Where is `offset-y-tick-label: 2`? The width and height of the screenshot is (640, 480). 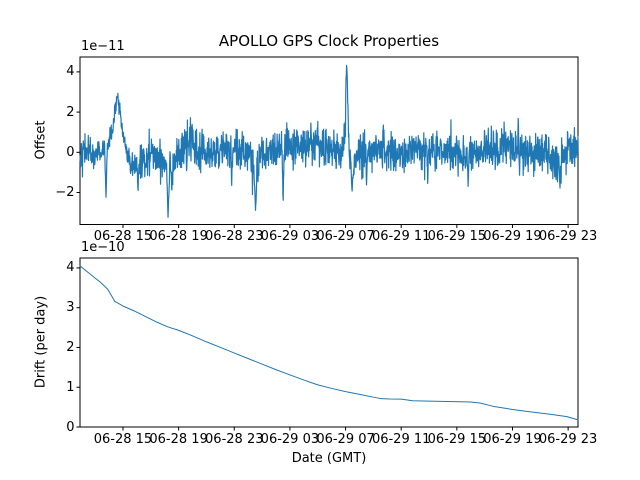 offset-y-tick-label: 2 is located at coordinates (70, 112).